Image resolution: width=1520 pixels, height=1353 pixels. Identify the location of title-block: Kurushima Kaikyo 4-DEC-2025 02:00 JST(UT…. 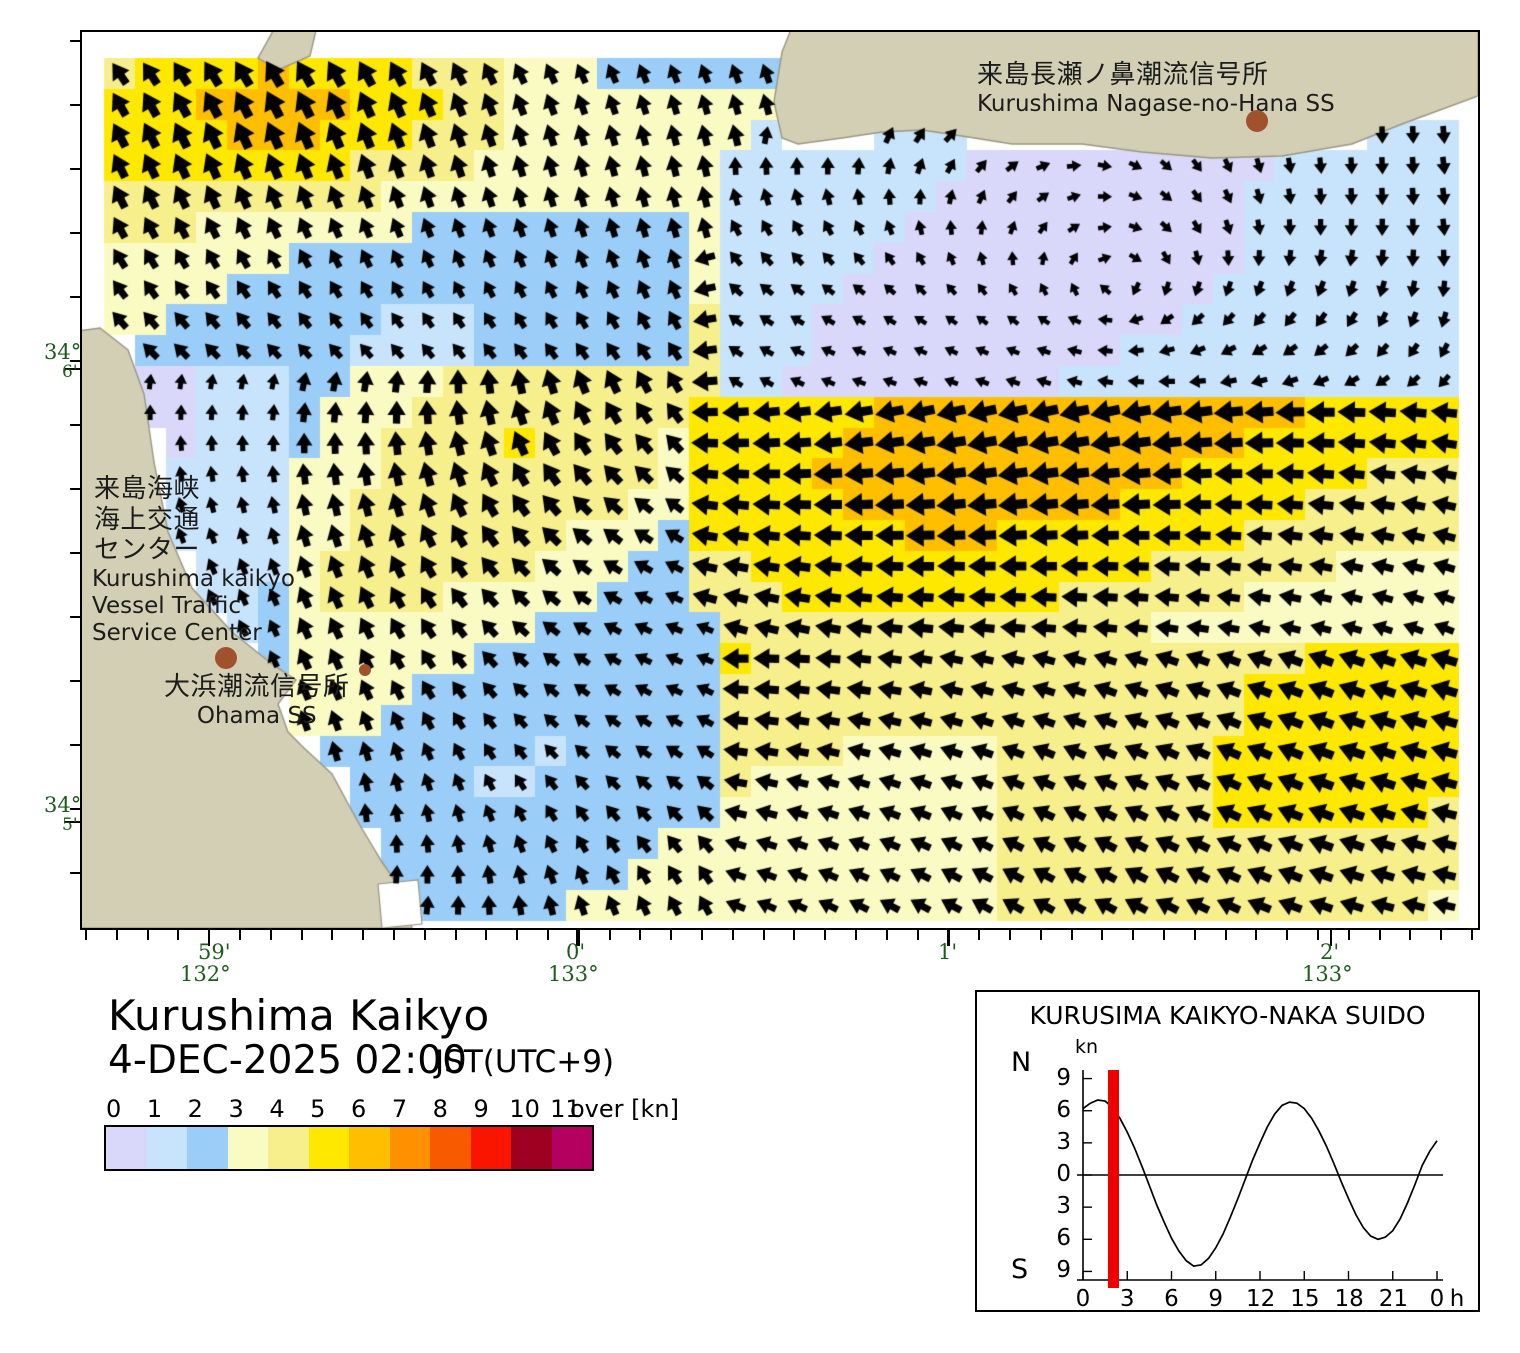
(361, 1039).